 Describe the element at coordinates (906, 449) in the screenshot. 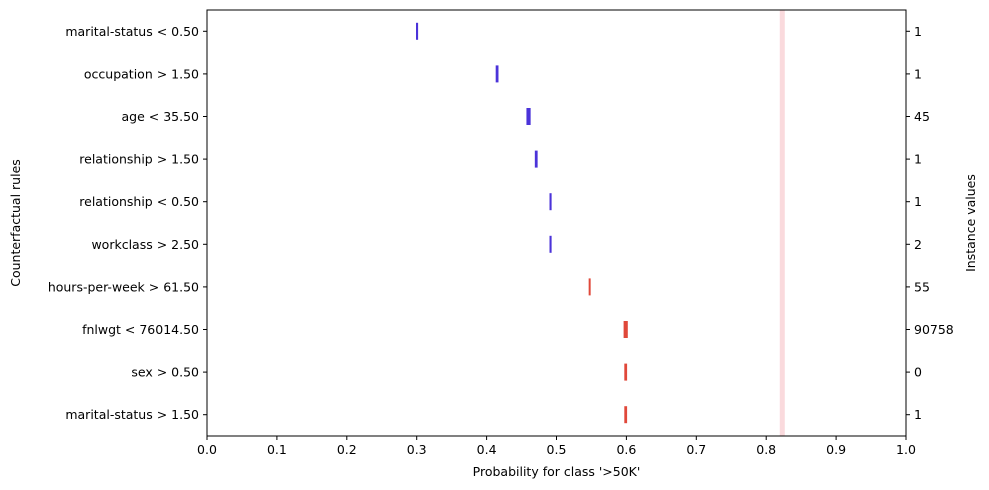

I see `x-tick-label: 1.0` at that location.